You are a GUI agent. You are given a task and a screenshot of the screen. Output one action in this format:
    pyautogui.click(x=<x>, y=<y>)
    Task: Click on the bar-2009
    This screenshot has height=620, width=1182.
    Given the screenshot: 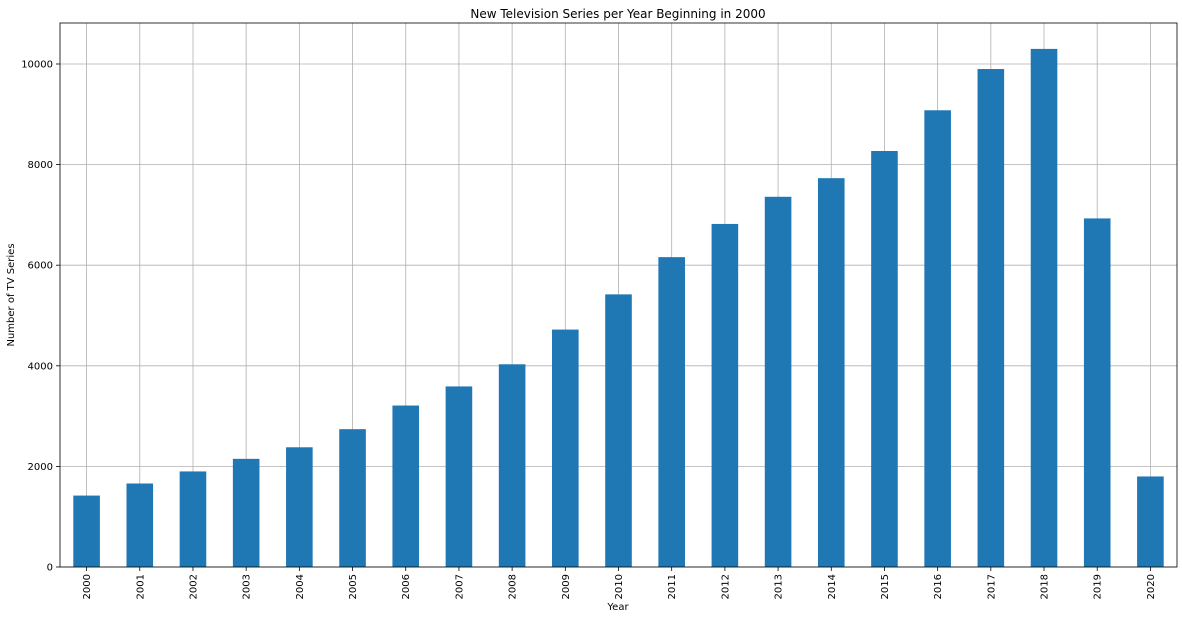 What is the action you would take?
    pyautogui.click(x=565, y=448)
    